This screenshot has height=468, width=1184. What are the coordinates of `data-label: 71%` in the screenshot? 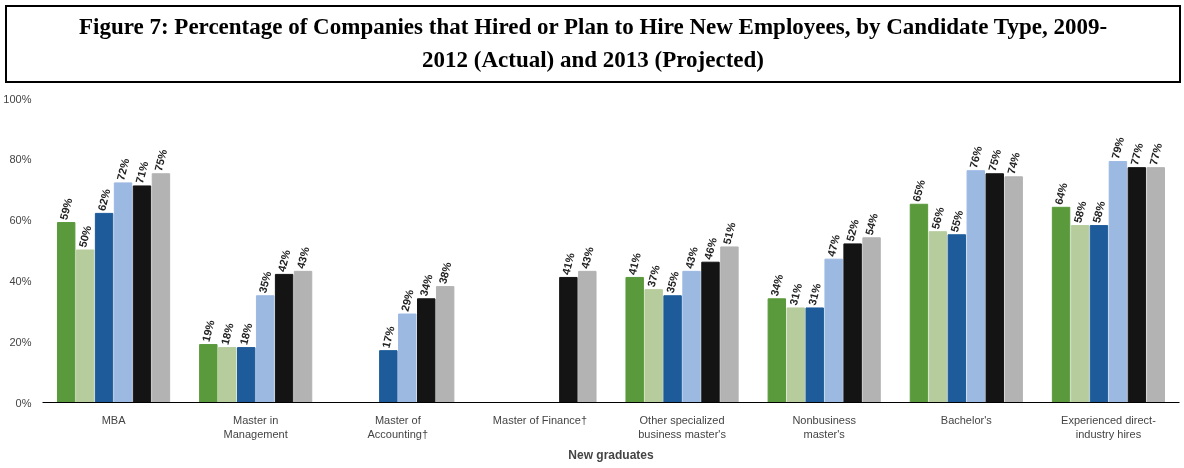 It's located at (142, 172).